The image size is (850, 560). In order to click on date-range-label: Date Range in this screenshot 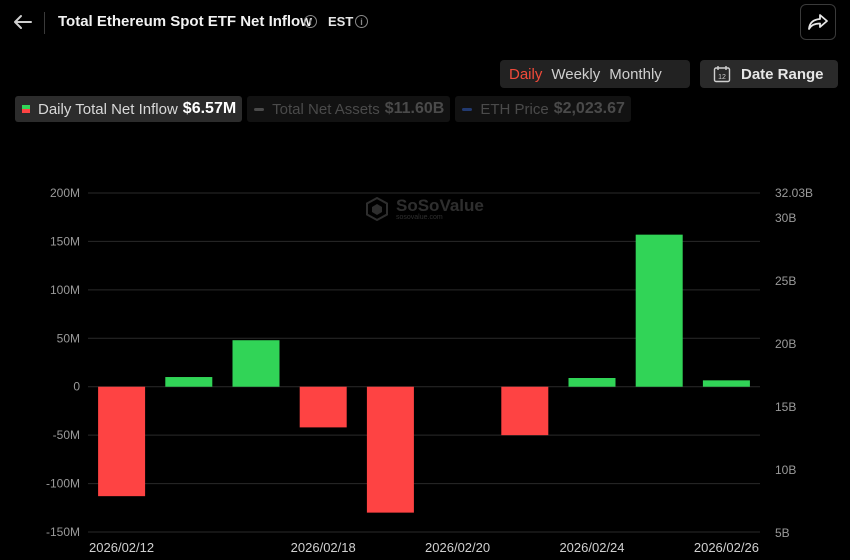, I will do `click(782, 74)`.